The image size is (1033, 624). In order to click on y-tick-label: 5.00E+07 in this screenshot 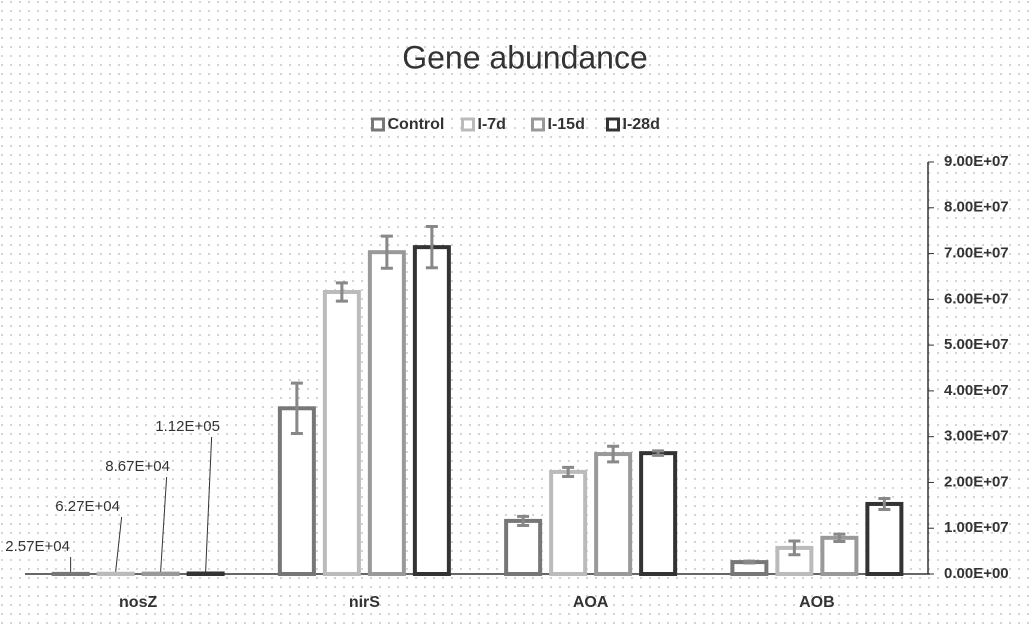, I will do `click(976, 344)`.